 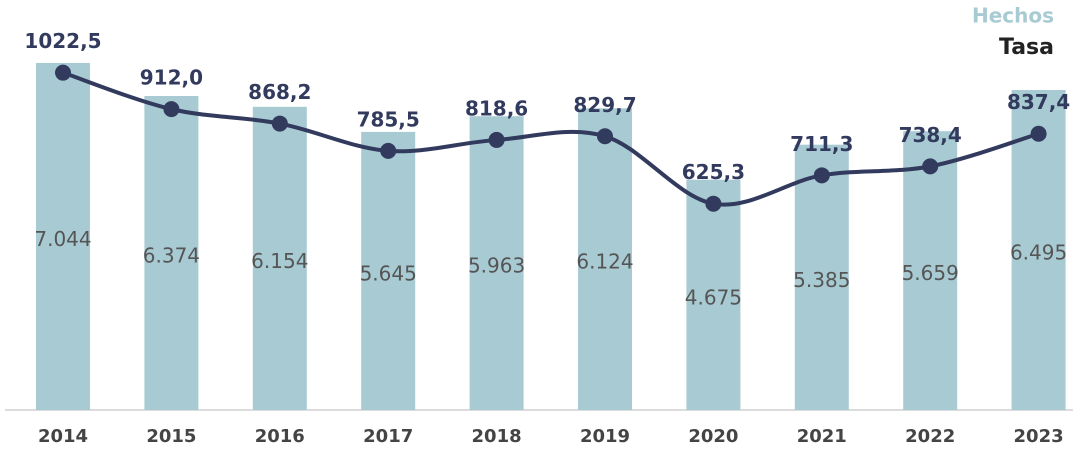 I want to click on line-value-label: 837,4, so click(x=1038, y=102).